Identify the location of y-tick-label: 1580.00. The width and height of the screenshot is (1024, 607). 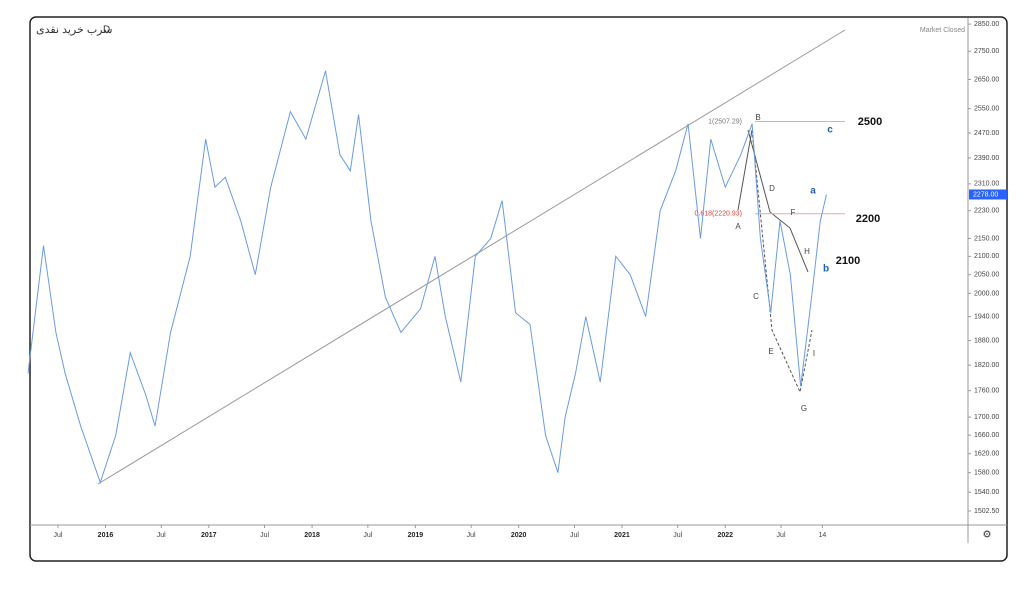
(986, 473).